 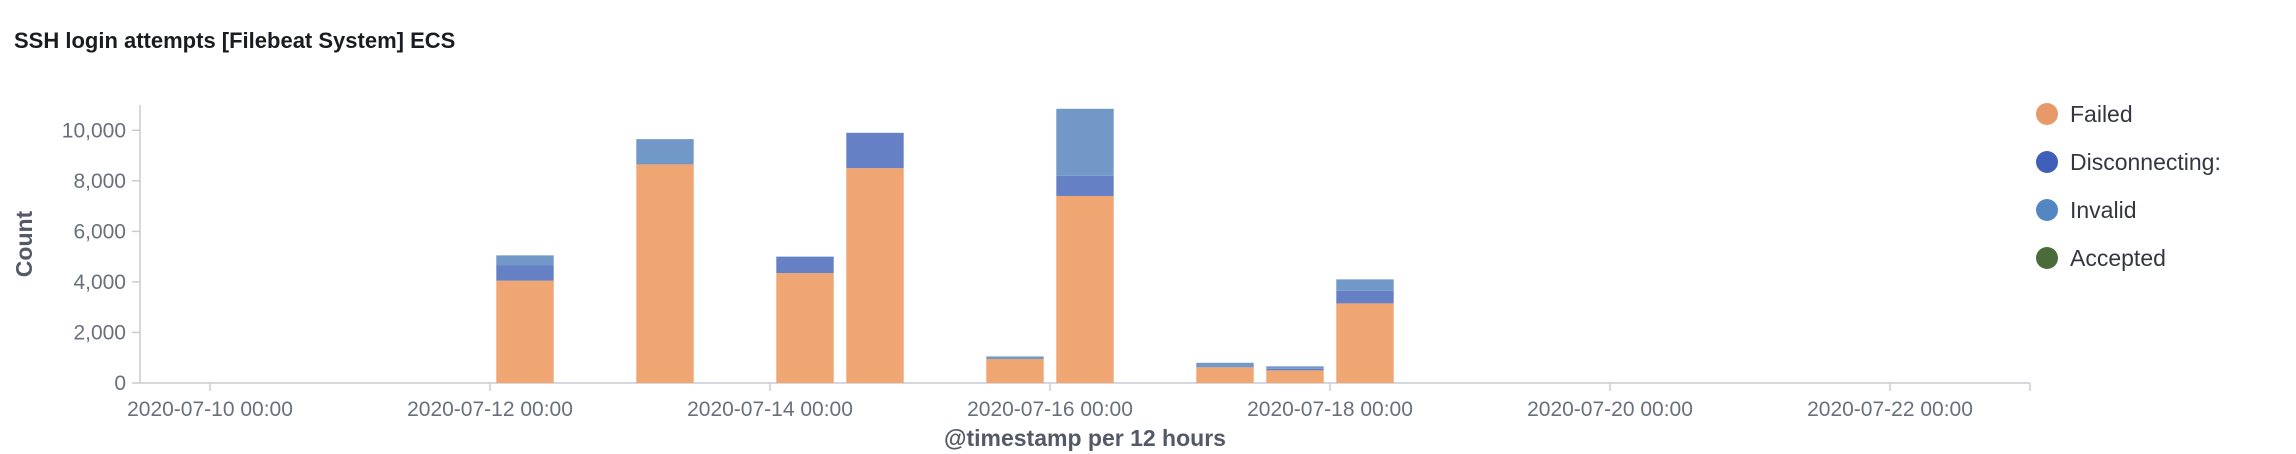 What do you see at coordinates (2103, 209) in the screenshot?
I see `legend-label: Invalid` at bounding box center [2103, 209].